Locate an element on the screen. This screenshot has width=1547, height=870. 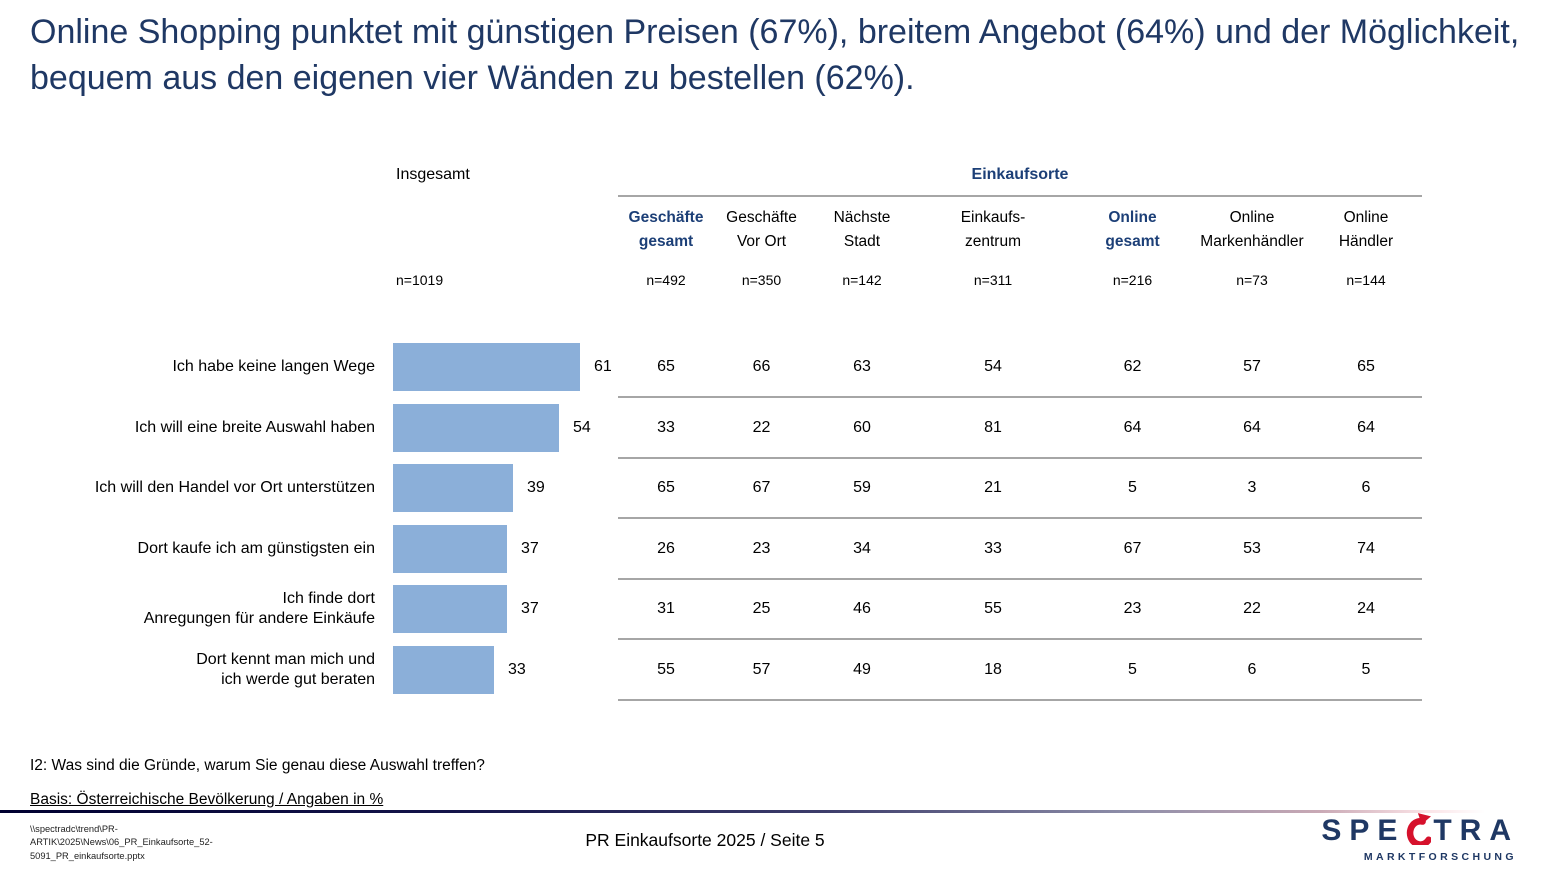
n-values-row: n=492 n=350 n=142 n=311 n=216 n=73 n=144 is located at coordinates (1020, 280).